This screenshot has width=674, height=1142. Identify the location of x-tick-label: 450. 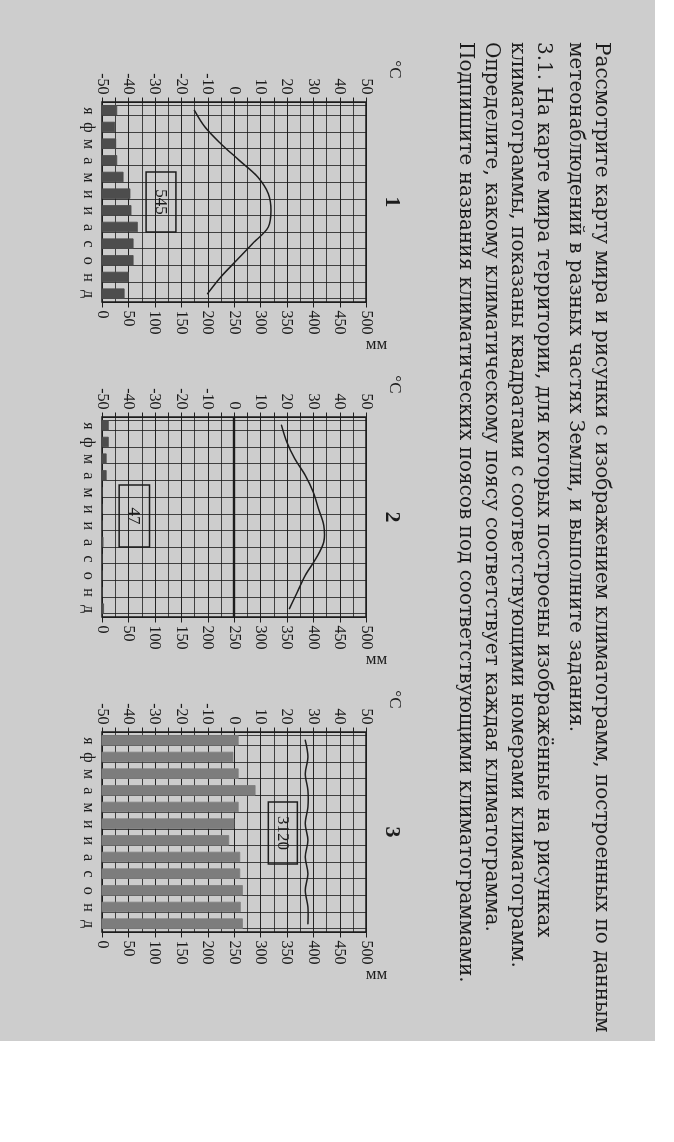
(341, 322).